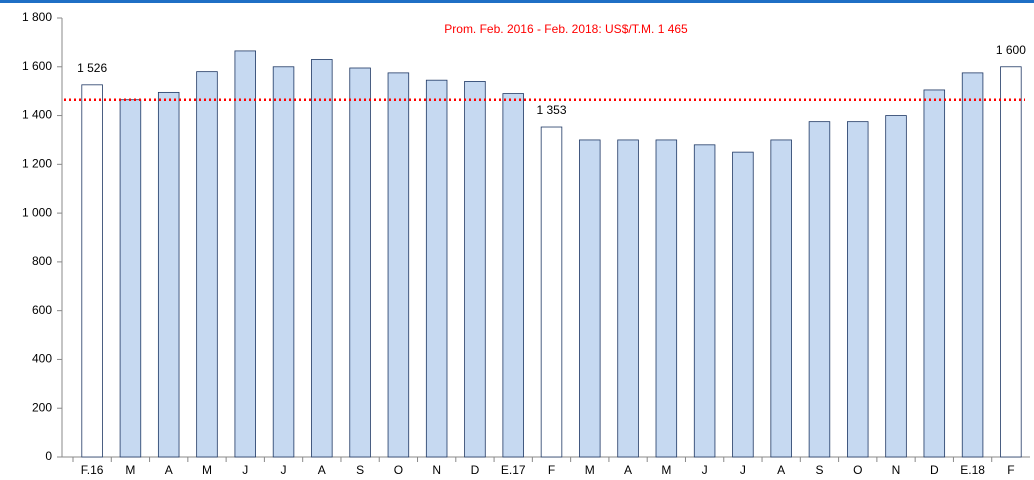 This screenshot has height=480, width=1034. What do you see at coordinates (37, 66) in the screenshot?
I see `y-tick-label: 1 600` at bounding box center [37, 66].